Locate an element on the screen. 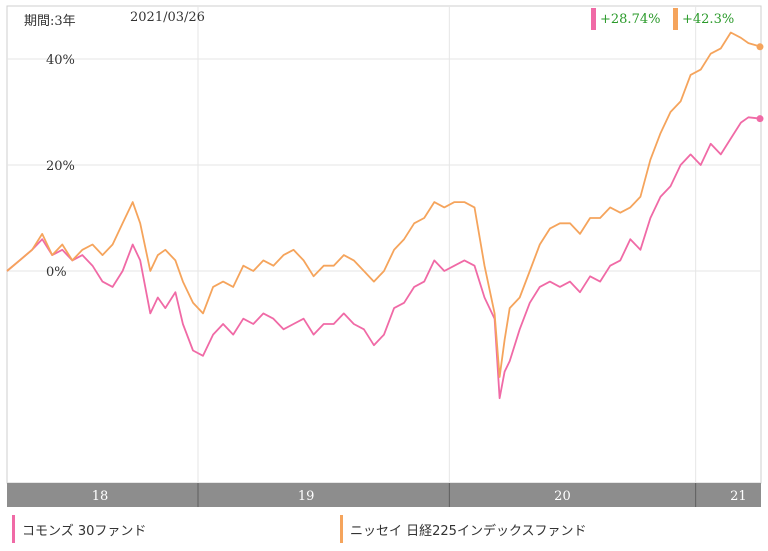 The height and width of the screenshot is (551, 768). y-tick-label: 40% is located at coordinates (60, 60).